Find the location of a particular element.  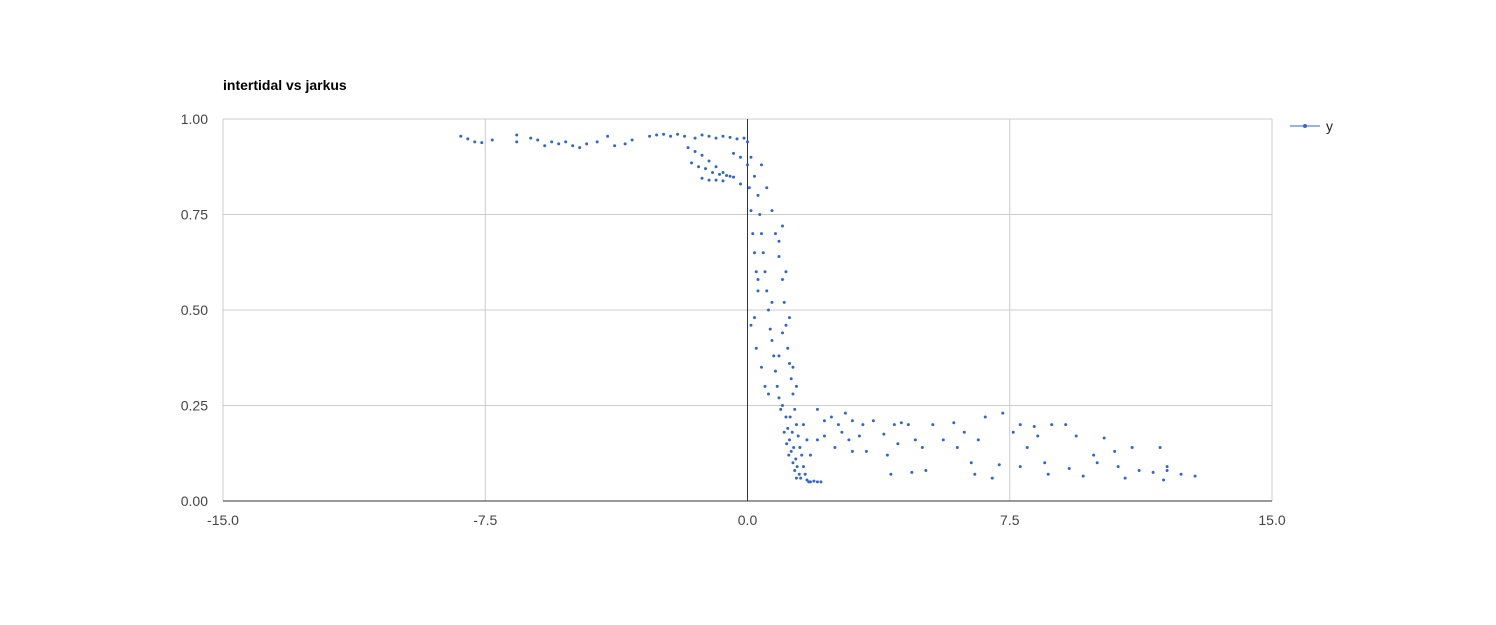

legend: y is located at coordinates (1311, 126).